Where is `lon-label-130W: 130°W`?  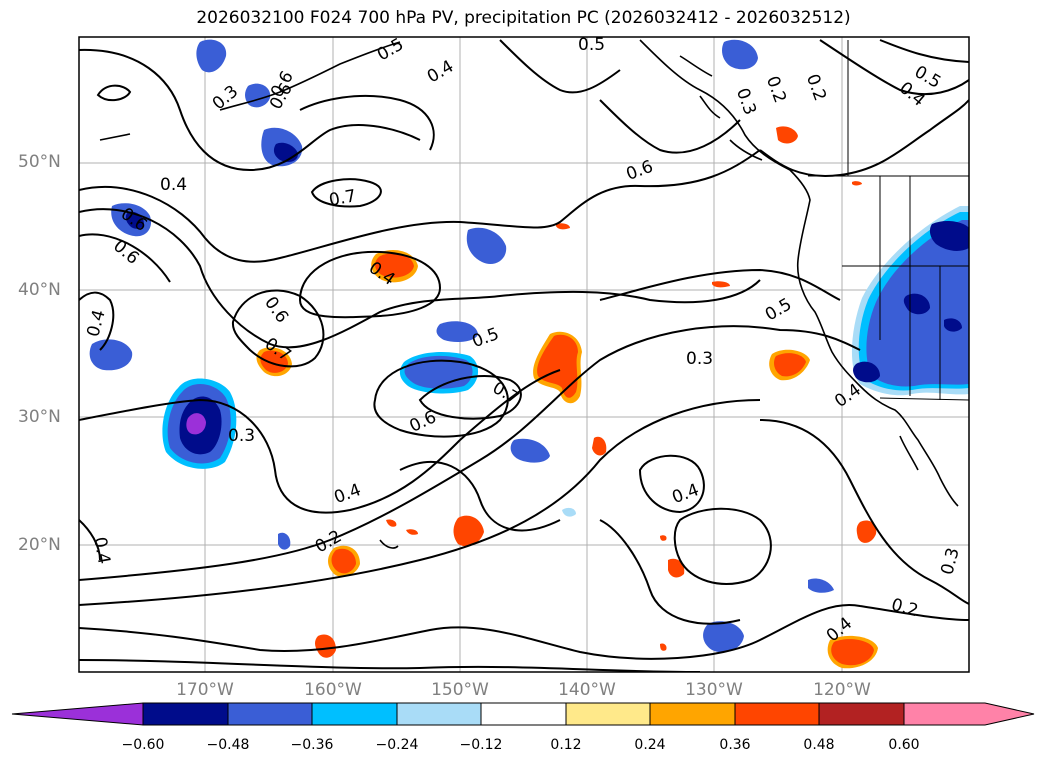
lon-label-130W: 130°W is located at coordinates (714, 690).